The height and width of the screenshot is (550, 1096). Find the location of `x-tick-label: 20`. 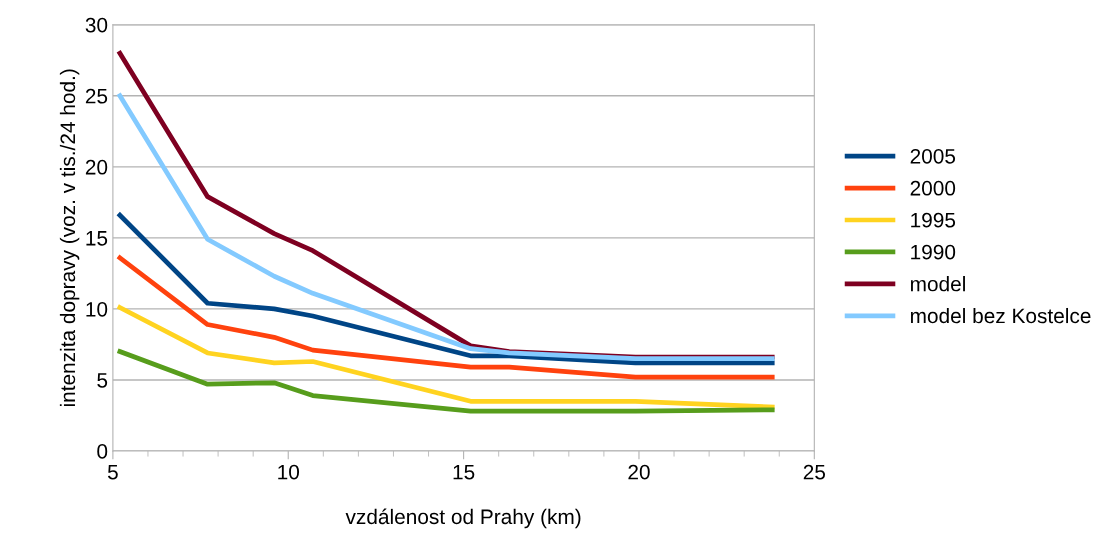

x-tick-label: 20 is located at coordinates (639, 472).